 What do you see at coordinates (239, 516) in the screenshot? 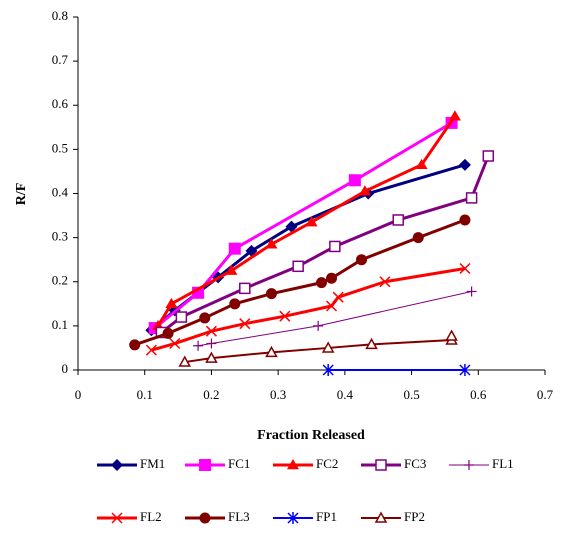
I see `legend-label: FL3` at bounding box center [239, 516].